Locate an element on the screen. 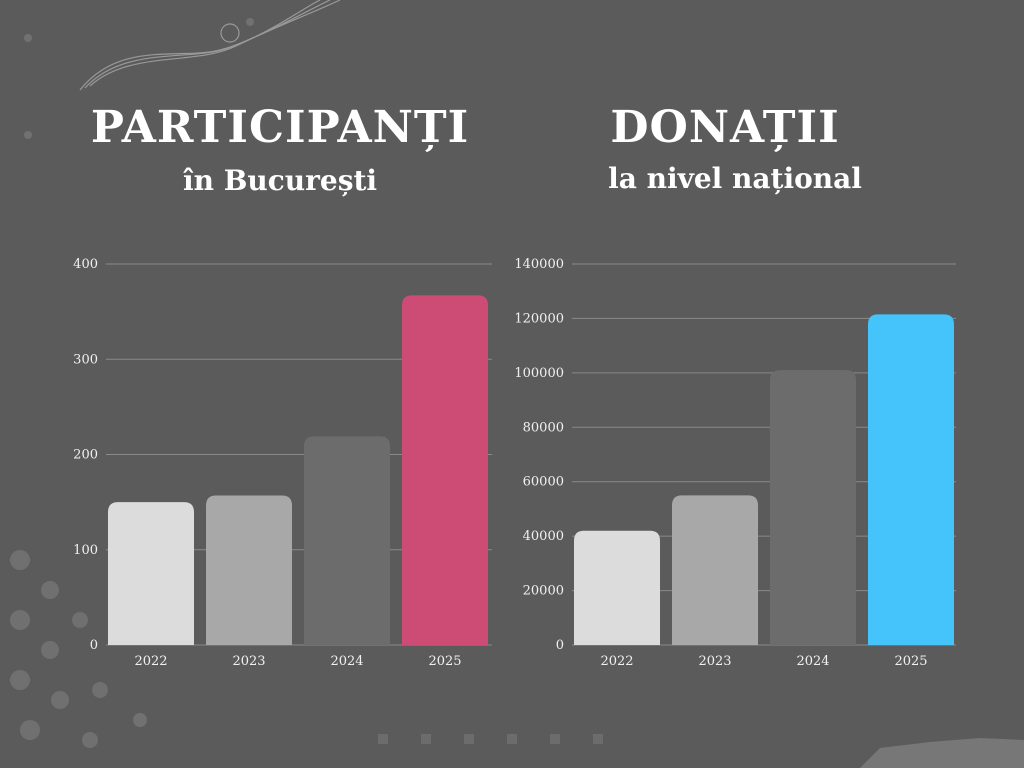 This screenshot has width=1024, height=768. y-tick-label: 300 is located at coordinates (85, 359).